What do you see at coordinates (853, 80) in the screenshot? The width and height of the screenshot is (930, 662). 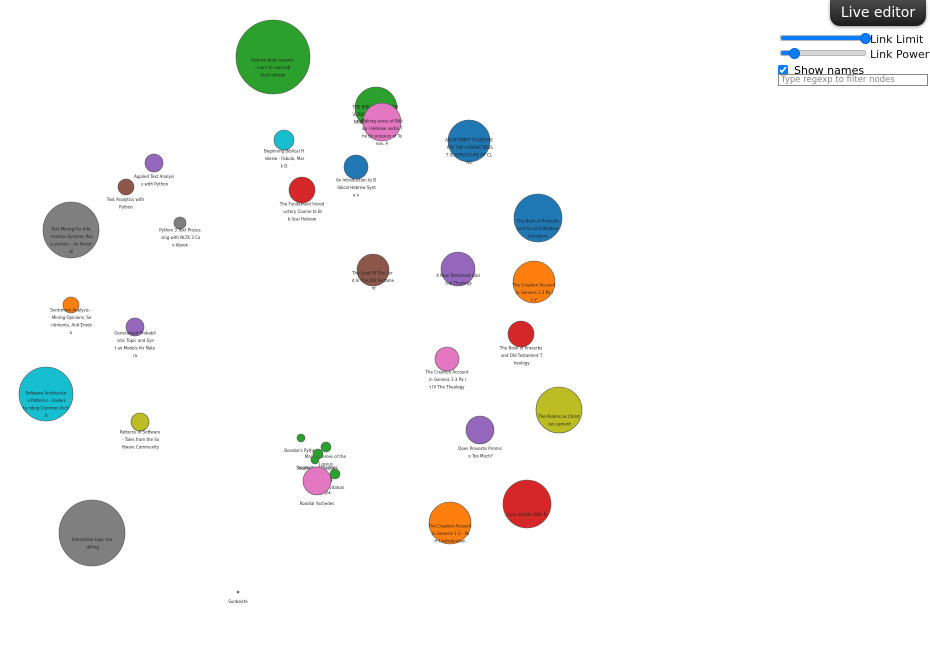 I see `node-filter-input` at bounding box center [853, 80].